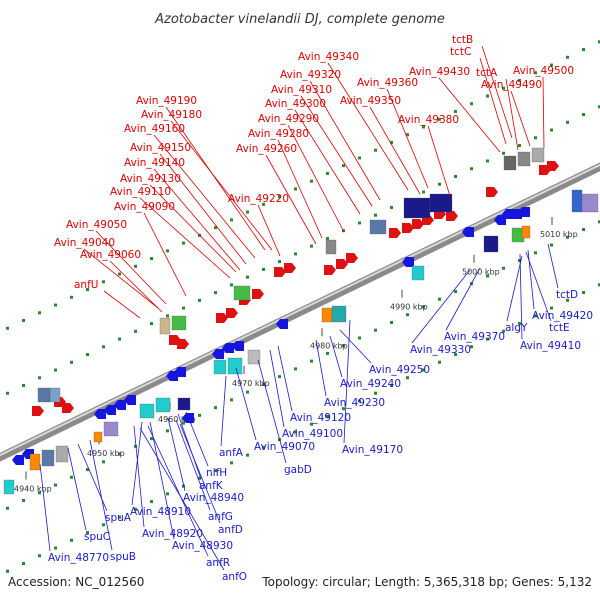 The width and height of the screenshot is (600, 600). What do you see at coordinates (562, 316) in the screenshot?
I see `gene-label-reverse: Avin_49420` at bounding box center [562, 316].